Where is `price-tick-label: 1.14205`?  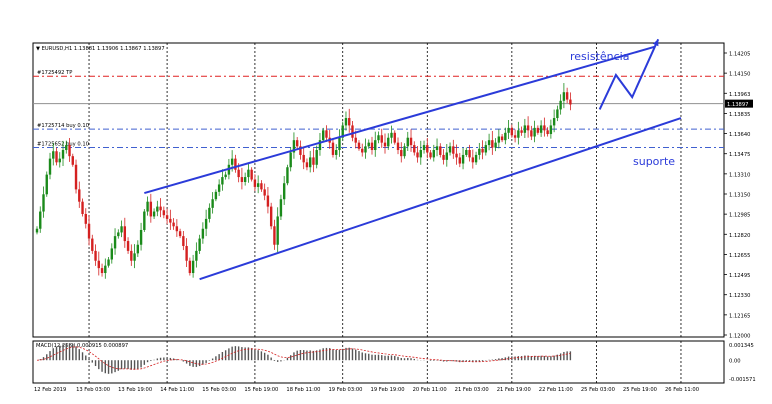 price-tick-label: 1.14205 is located at coordinates (739, 55).